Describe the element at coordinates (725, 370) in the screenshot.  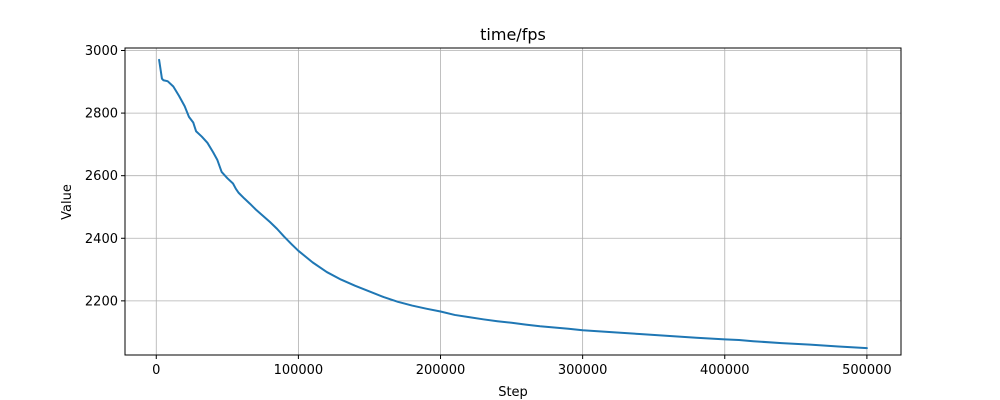
I see `x-tick-label: 400000` at that location.